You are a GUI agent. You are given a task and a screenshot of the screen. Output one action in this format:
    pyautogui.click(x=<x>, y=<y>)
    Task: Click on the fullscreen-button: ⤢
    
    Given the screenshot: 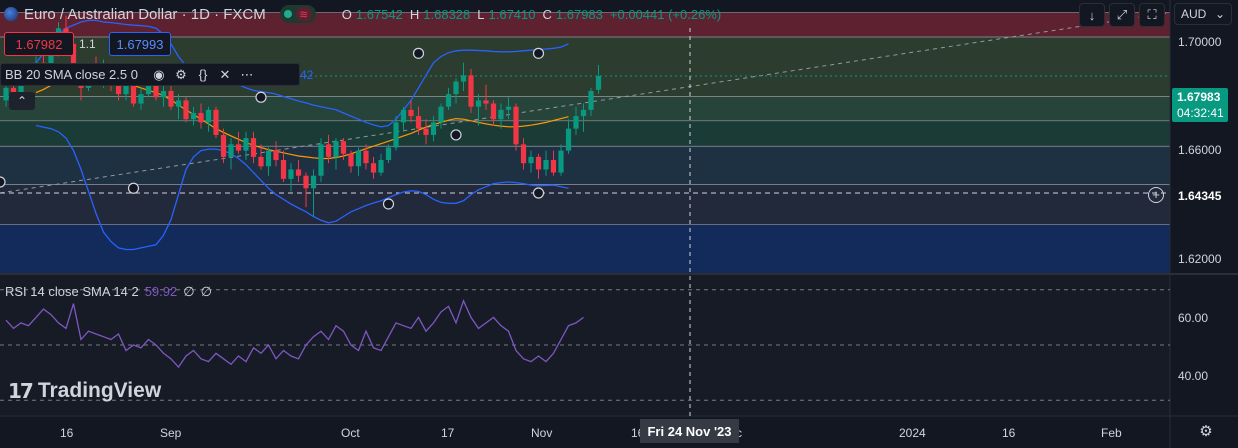 What is the action you would take?
    pyautogui.click(x=1122, y=15)
    